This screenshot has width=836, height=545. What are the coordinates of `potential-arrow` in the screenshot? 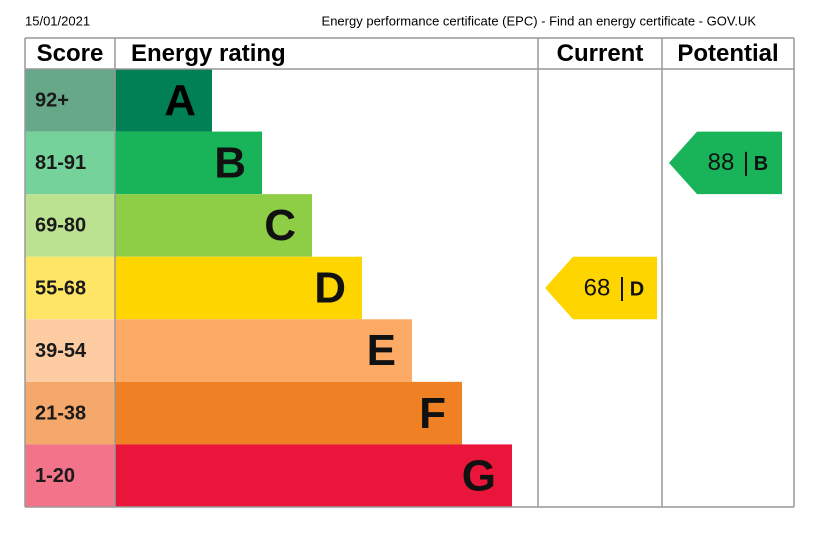 It's located at (725, 163).